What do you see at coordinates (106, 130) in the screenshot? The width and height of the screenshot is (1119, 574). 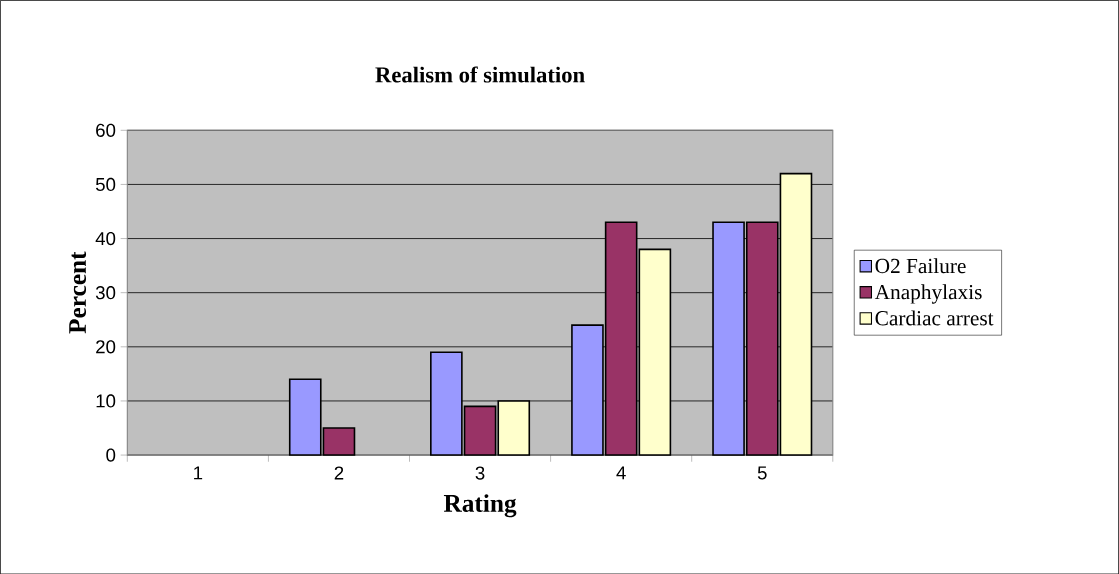 I see `y-tick-label: 60` at bounding box center [106, 130].